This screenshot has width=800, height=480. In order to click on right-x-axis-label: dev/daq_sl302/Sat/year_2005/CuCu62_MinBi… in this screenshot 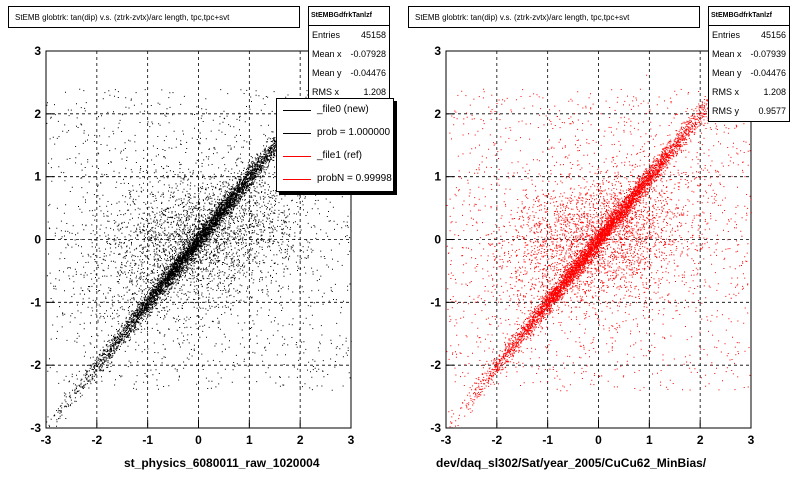, I will do `click(571, 463)`.